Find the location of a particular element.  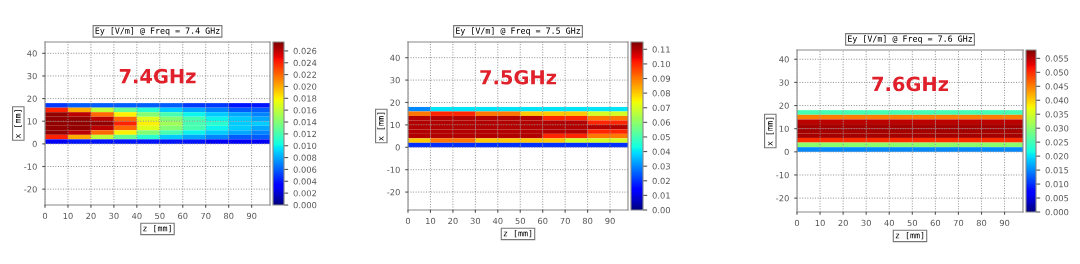

color-bar-label: 0.030 is located at coordinates (1057, 128).